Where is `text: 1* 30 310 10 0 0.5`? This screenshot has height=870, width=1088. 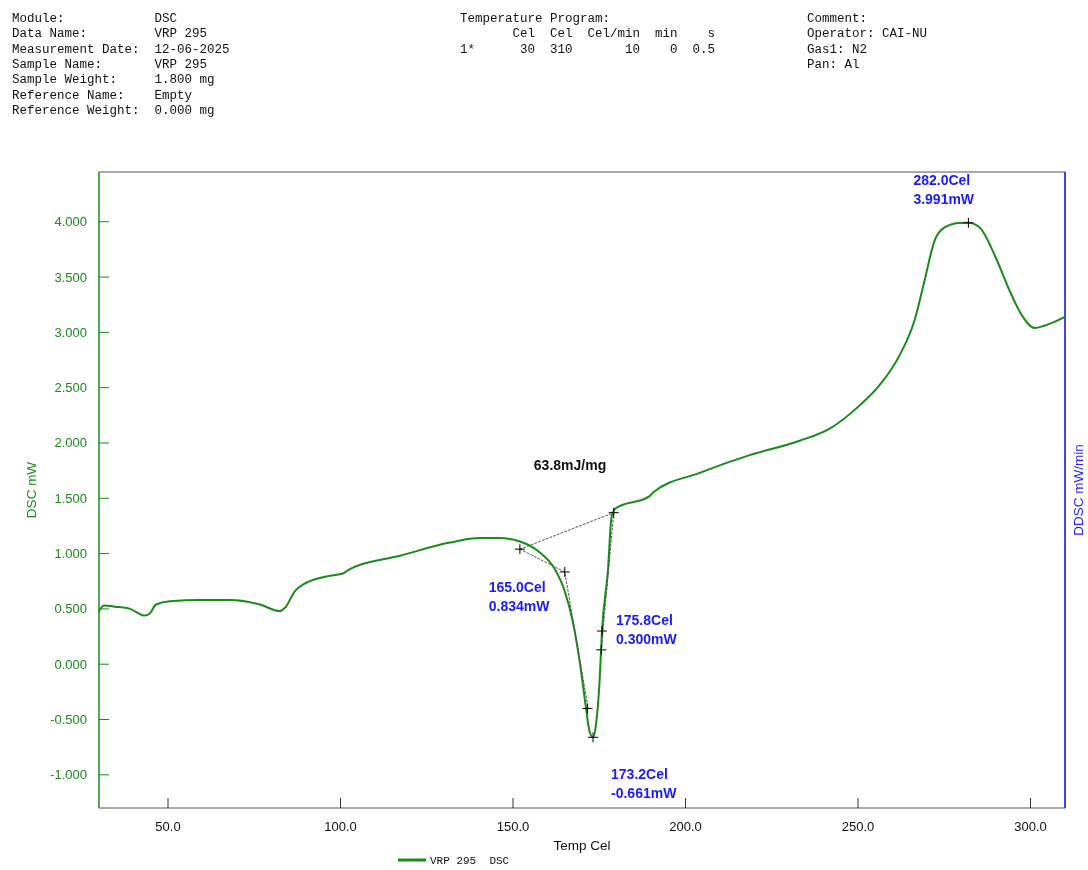 text: 1* 30 310 10 0 0.5 is located at coordinates (588, 49).